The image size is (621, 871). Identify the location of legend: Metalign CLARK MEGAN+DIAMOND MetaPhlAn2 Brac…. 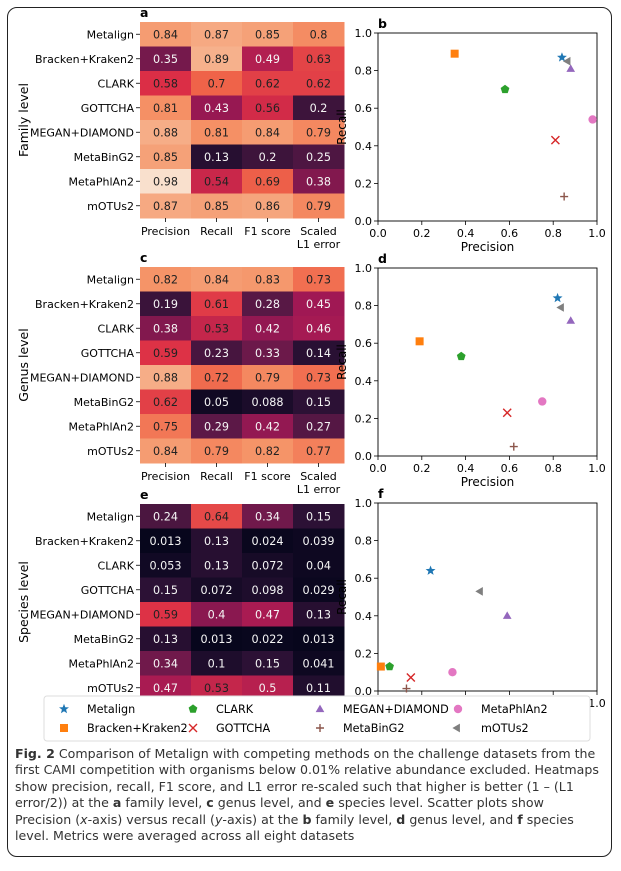
(317, 718).